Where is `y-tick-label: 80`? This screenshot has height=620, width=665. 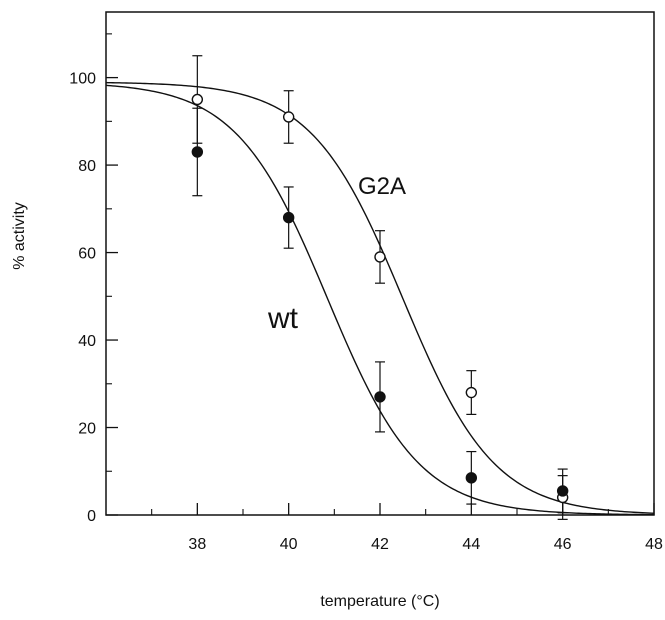 y-tick-label: 80 is located at coordinates (87, 166).